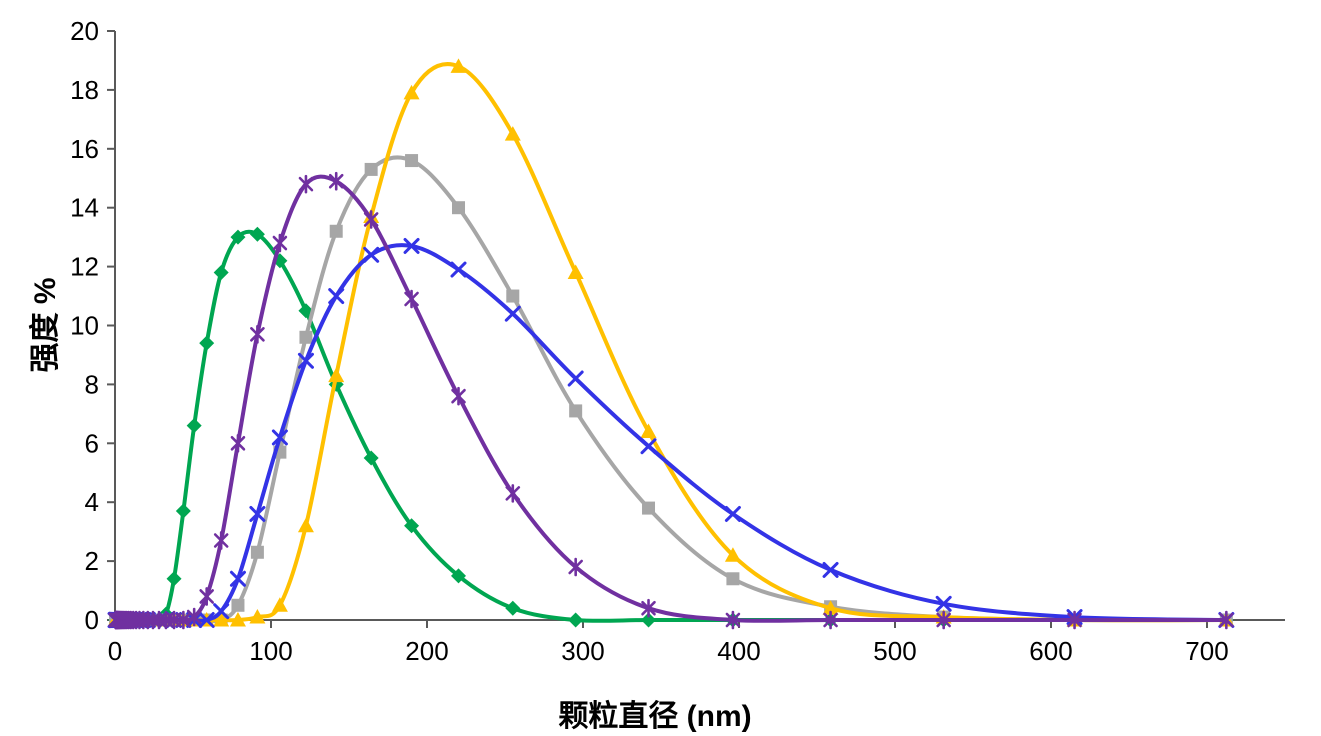  I want to click on x-tick-label: 0, so click(115, 651).